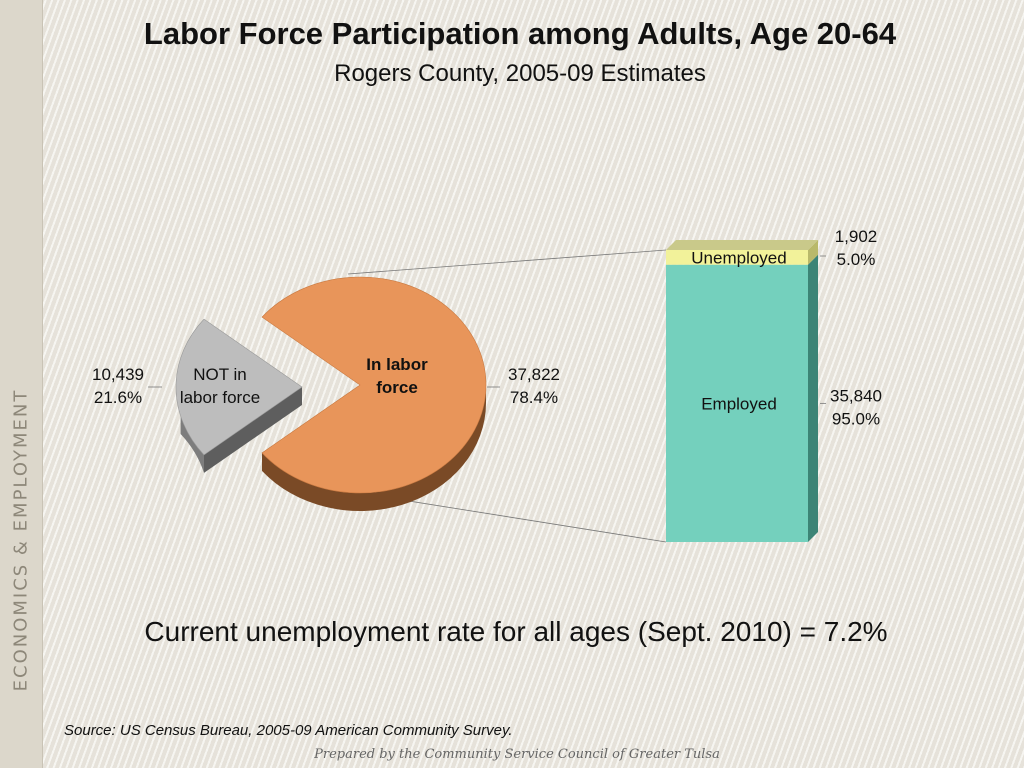 The width and height of the screenshot is (1024, 768). I want to click on pie-slice-not-in-labor-force-cut, so click(252, 430).